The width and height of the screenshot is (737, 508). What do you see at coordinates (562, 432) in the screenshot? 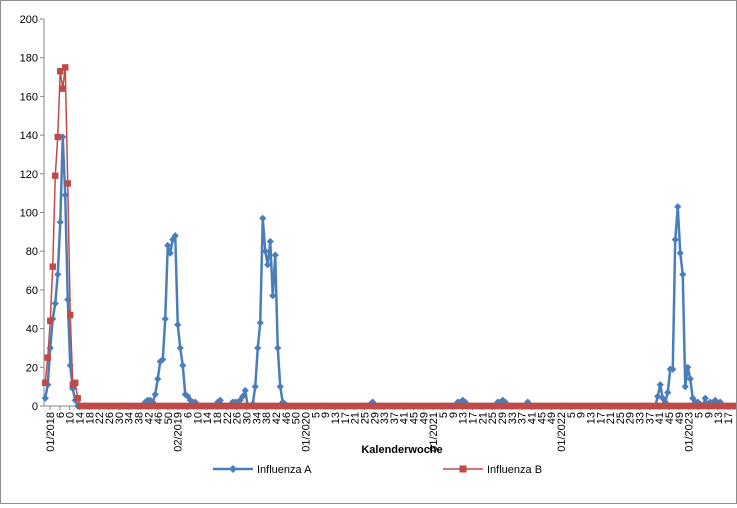
I see `x-tick-label: 01/2022` at bounding box center [562, 432].